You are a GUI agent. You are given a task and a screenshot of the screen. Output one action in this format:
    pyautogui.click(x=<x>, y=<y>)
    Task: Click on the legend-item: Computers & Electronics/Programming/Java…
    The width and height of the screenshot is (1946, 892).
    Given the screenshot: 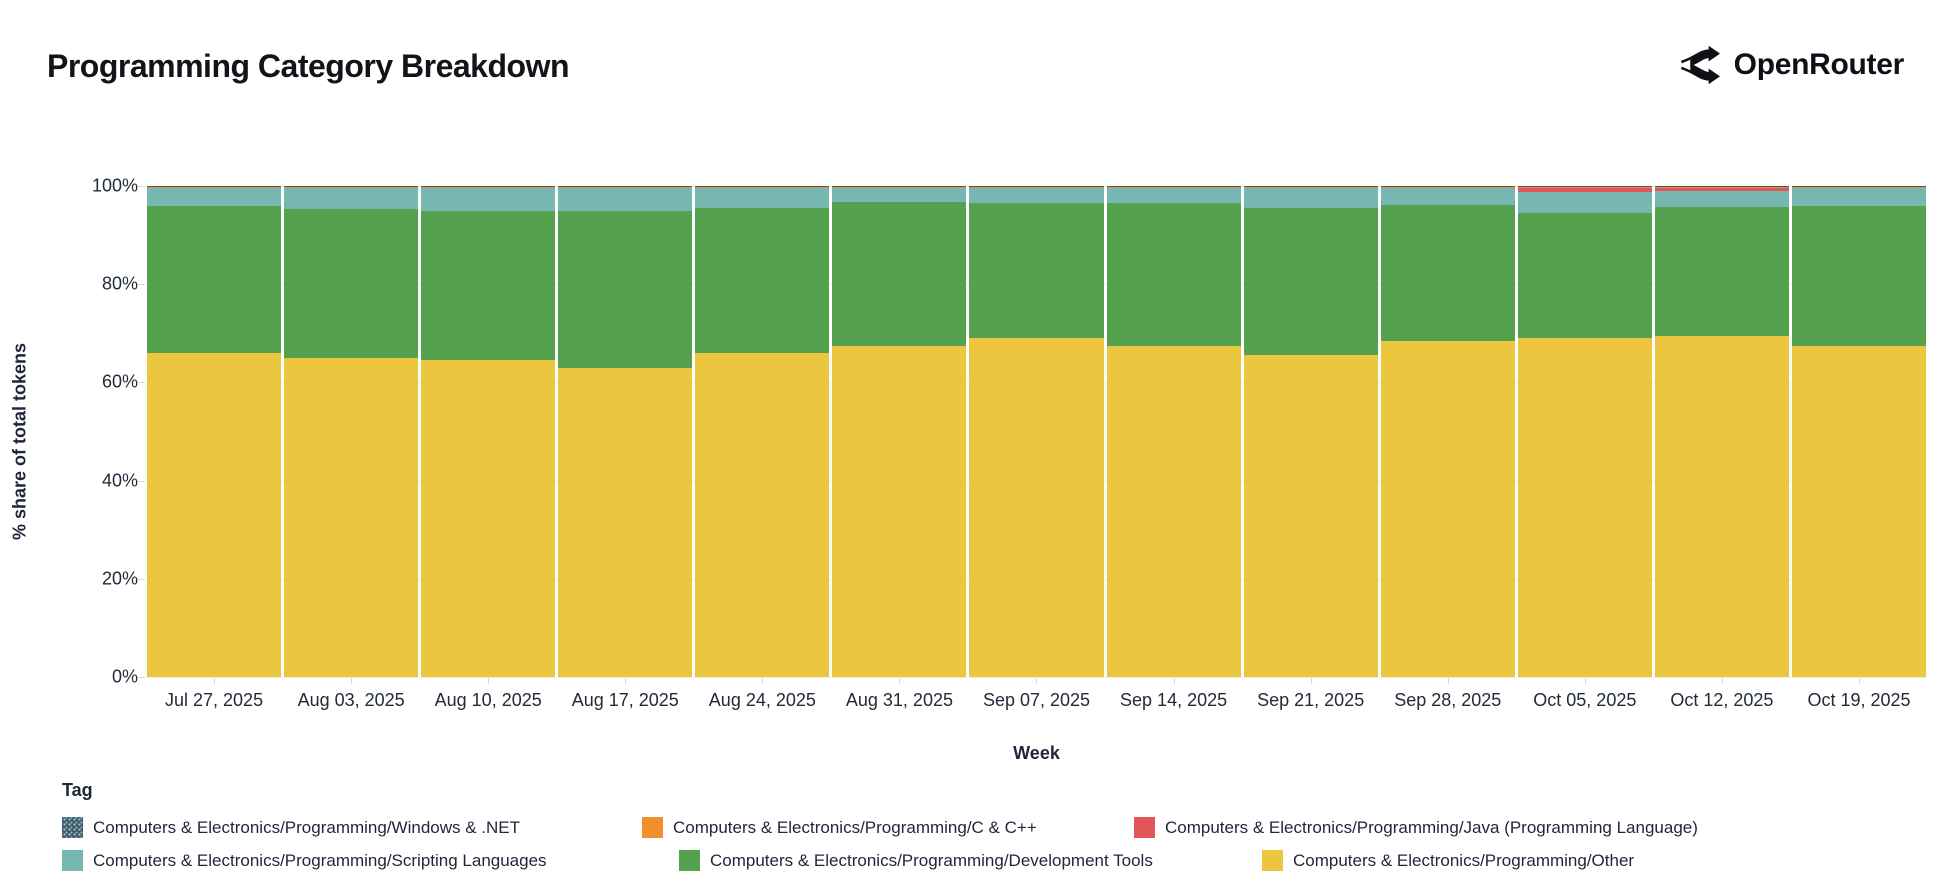 What is the action you would take?
    pyautogui.click(x=1416, y=827)
    